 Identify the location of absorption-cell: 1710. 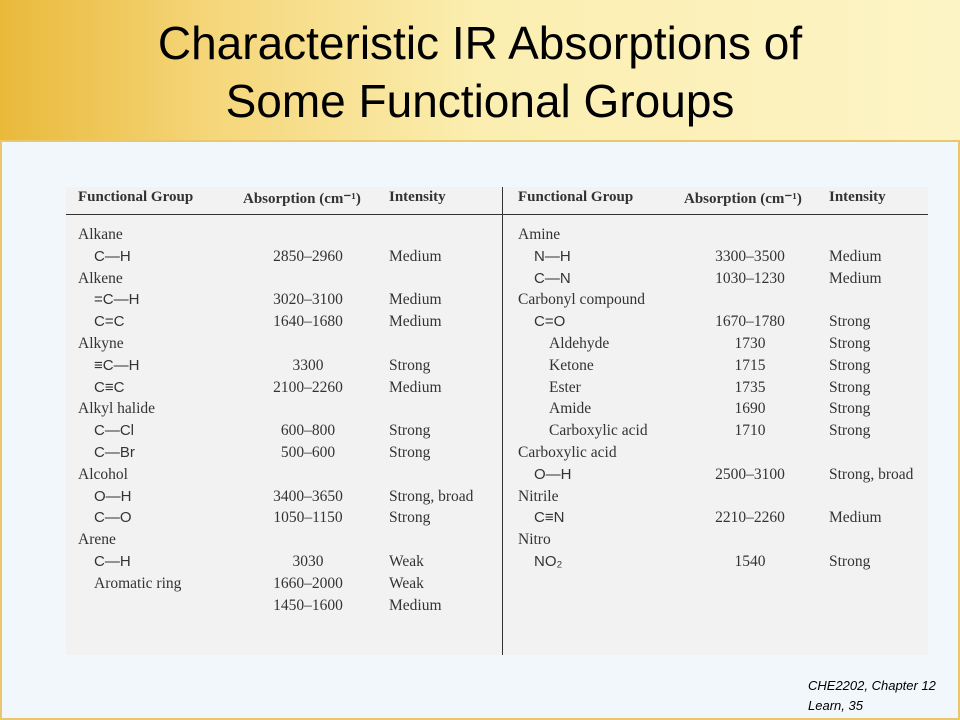
(750, 431).